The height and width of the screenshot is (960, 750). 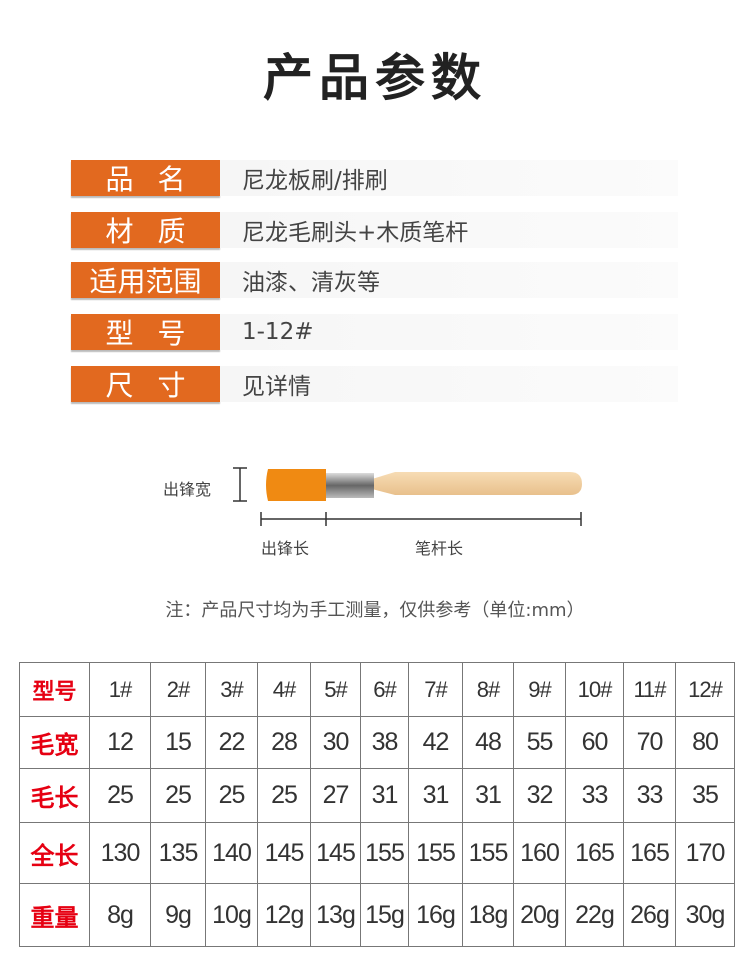 What do you see at coordinates (449, 230) in the screenshot?
I see `spec-value: 尼龙毛刷头+木质笔杆` at bounding box center [449, 230].